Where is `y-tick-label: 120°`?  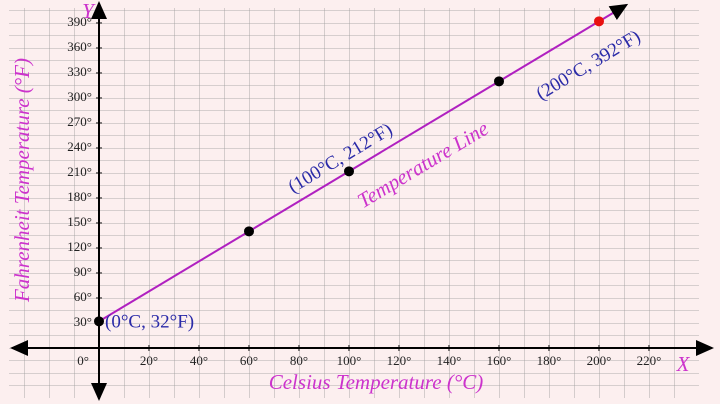
y-tick-label: 120° is located at coordinates (79, 246).